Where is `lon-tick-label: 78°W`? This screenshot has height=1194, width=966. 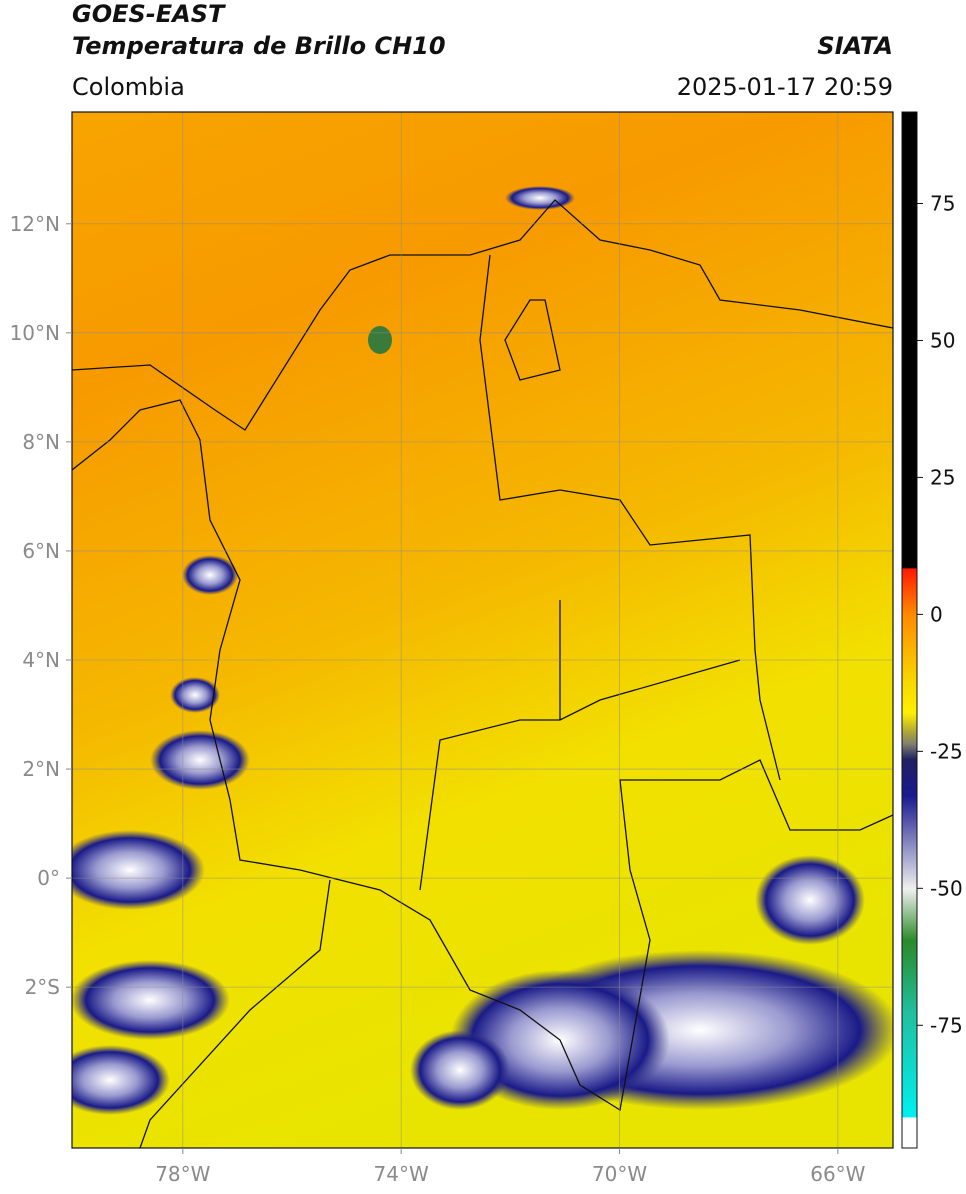 lon-tick-label: 78°W is located at coordinates (182, 1174).